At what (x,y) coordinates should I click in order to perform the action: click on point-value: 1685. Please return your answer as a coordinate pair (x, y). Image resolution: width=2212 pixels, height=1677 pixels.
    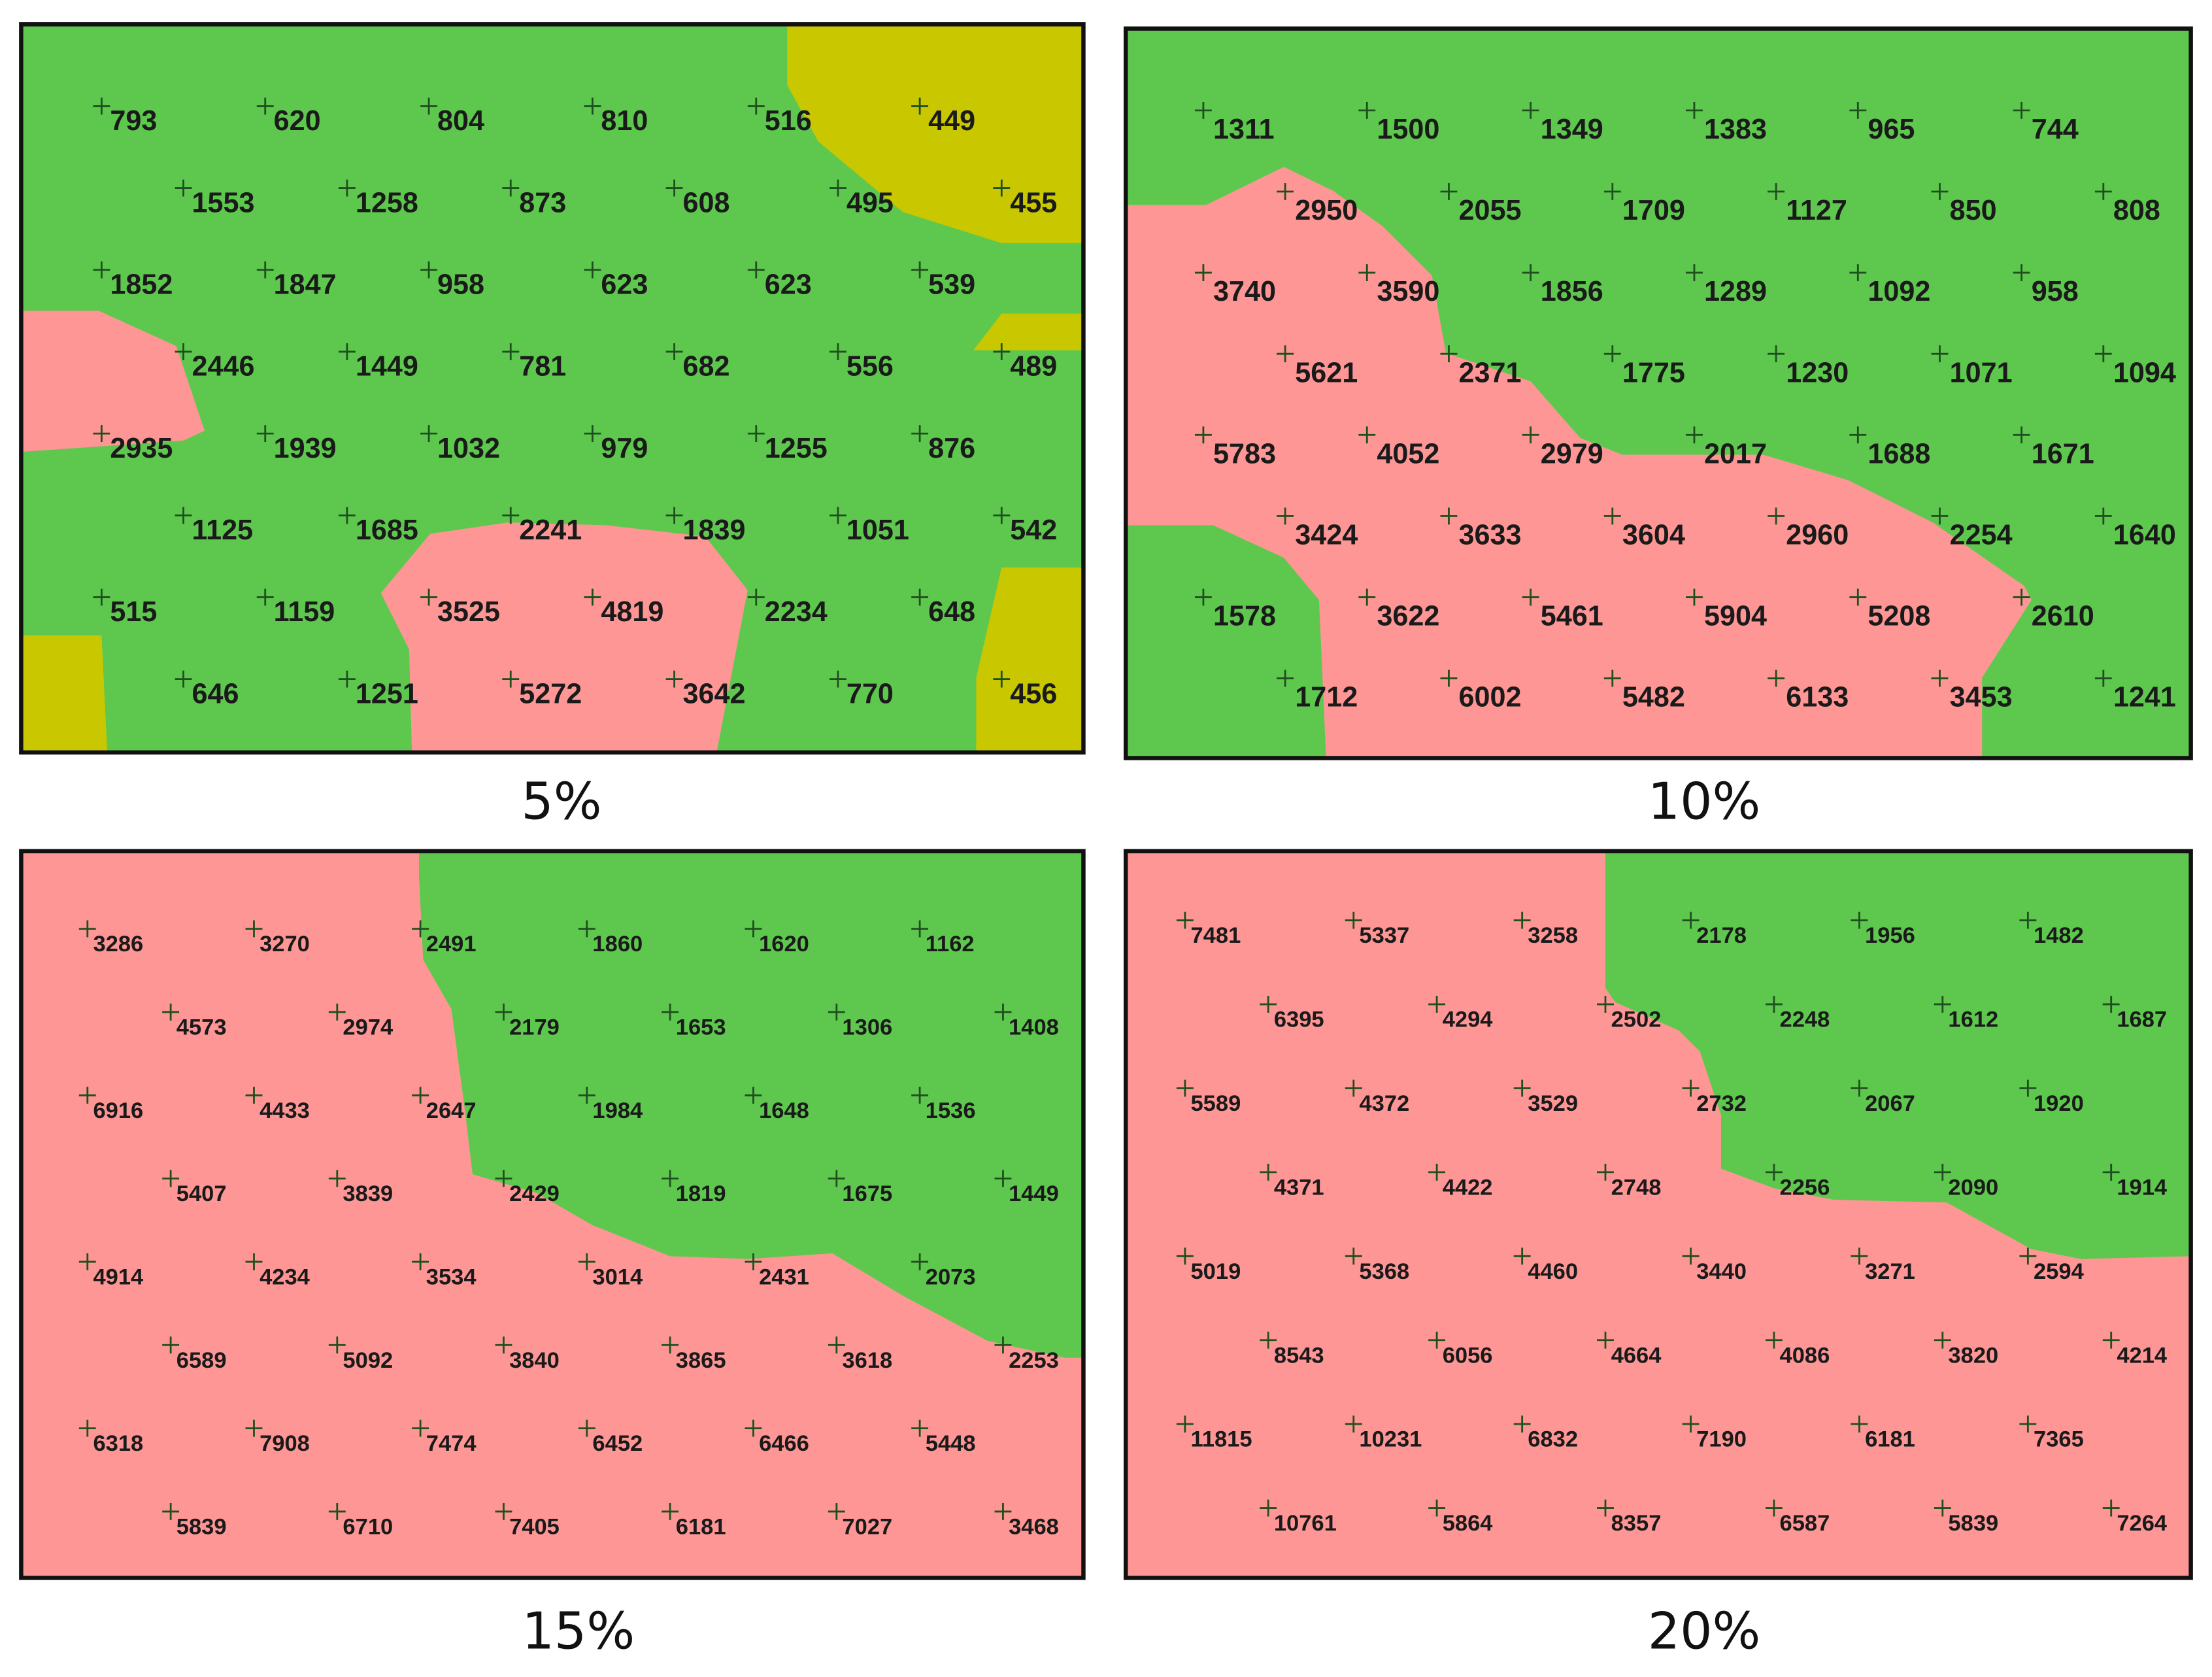
    Looking at the image, I should click on (387, 530).